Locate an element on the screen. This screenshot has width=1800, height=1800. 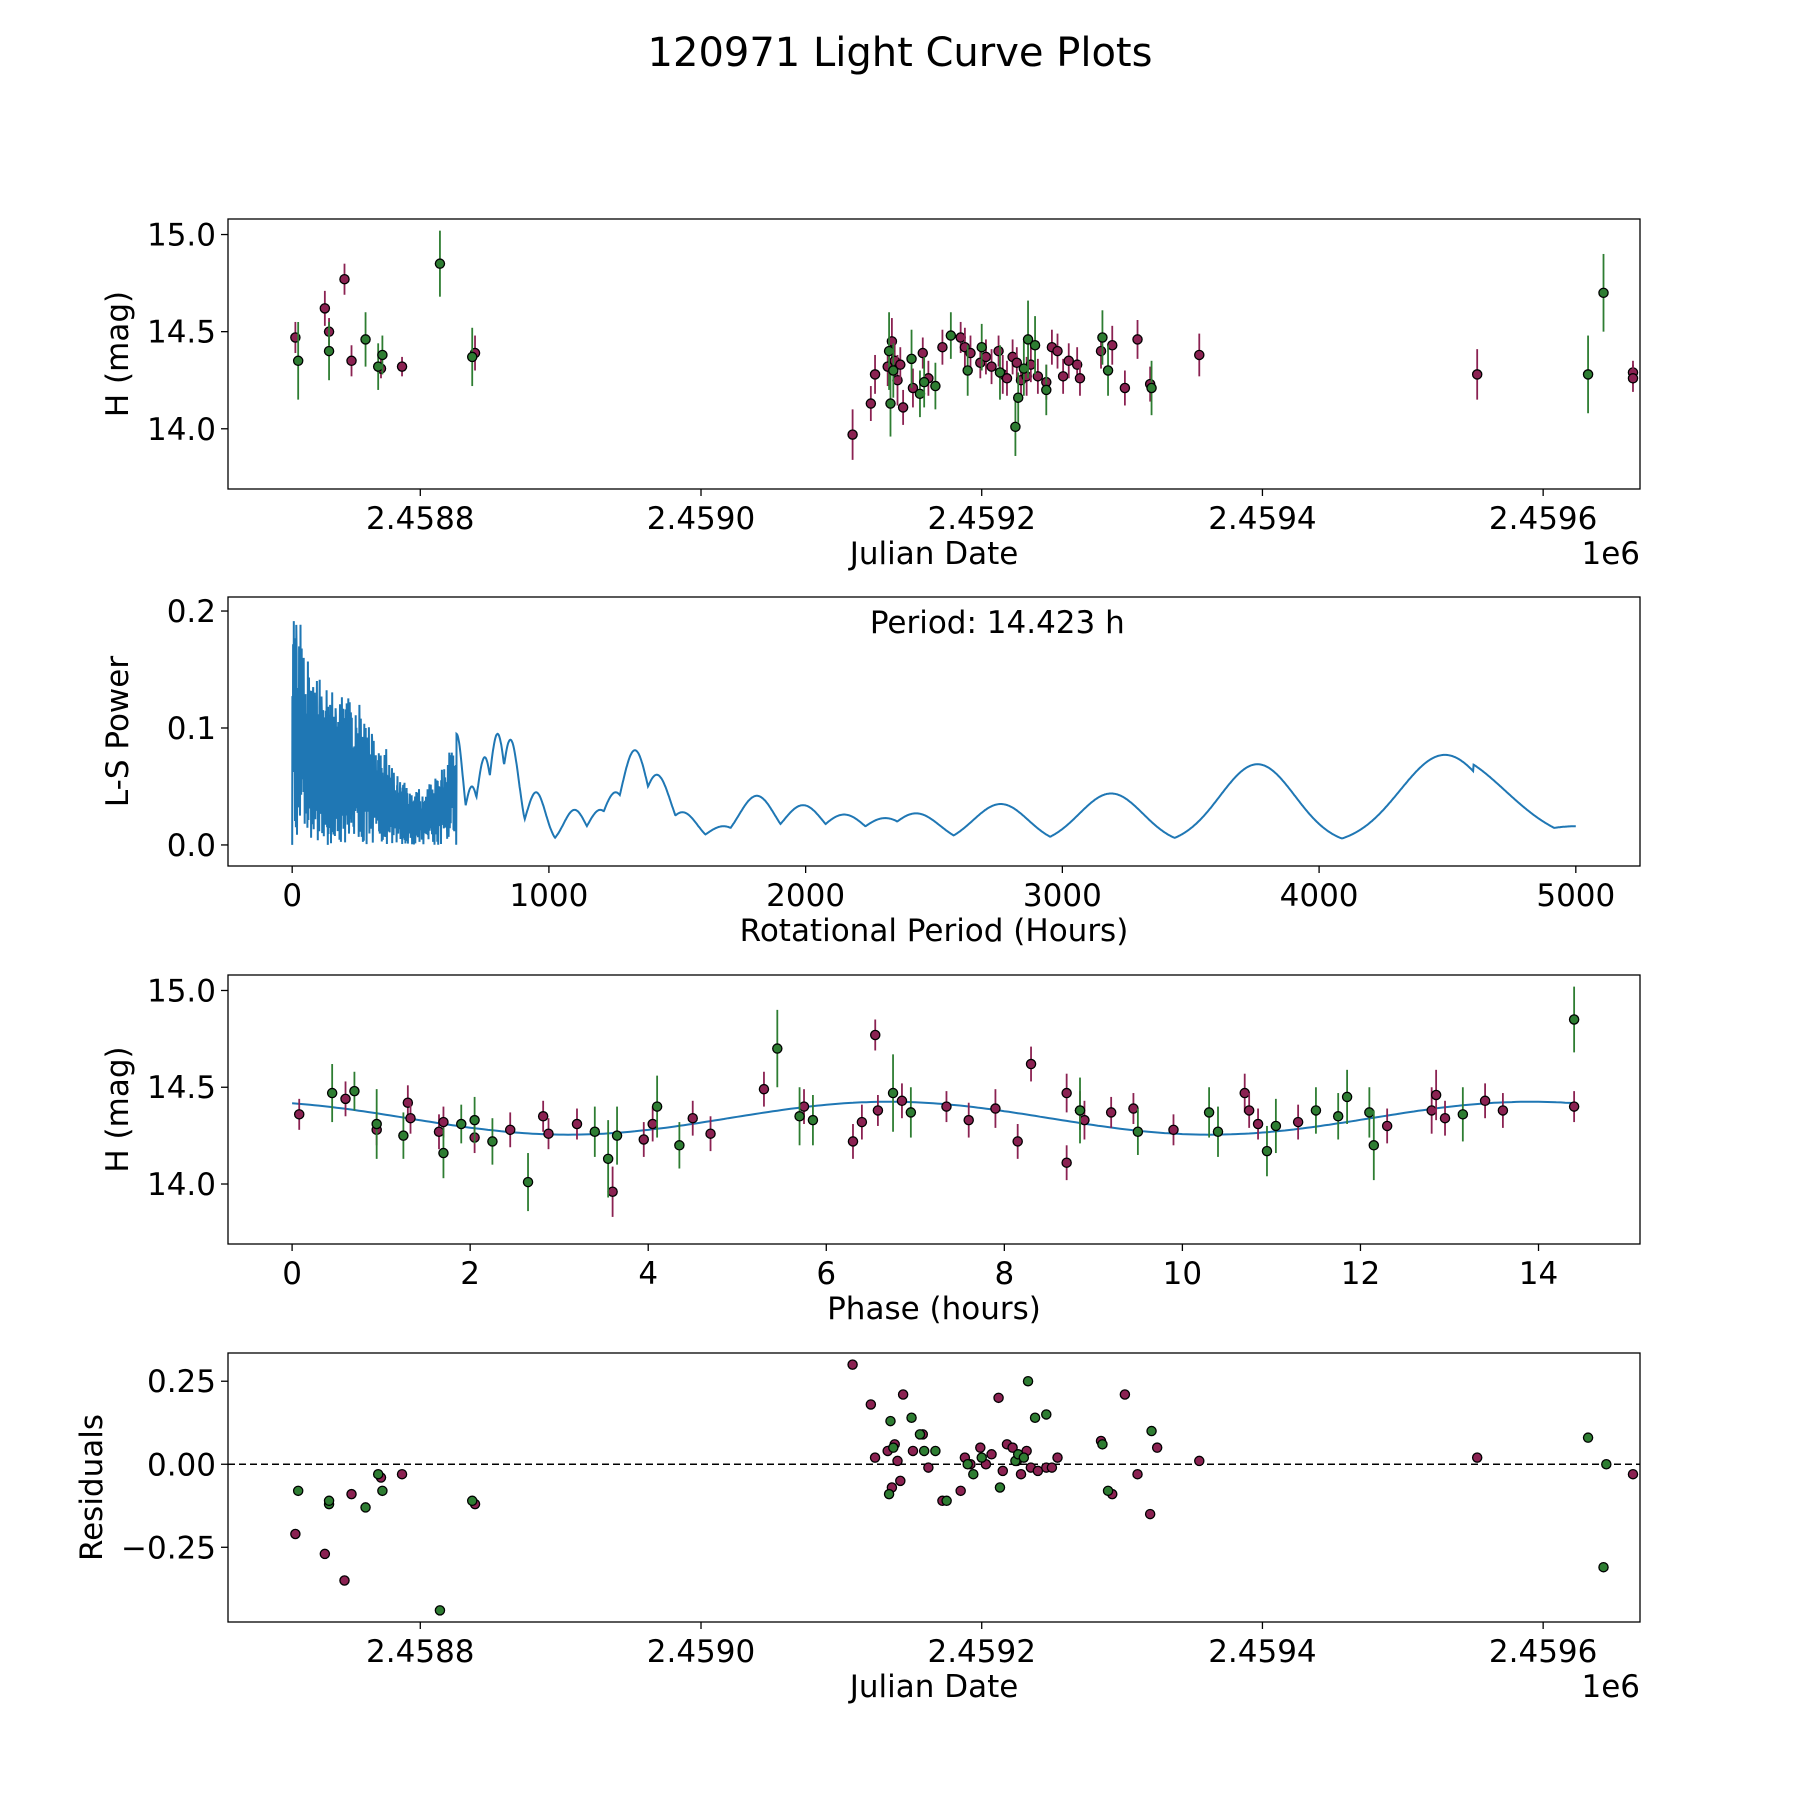
periodogram-y-tick-label: 0.2 is located at coordinates (191, 612).